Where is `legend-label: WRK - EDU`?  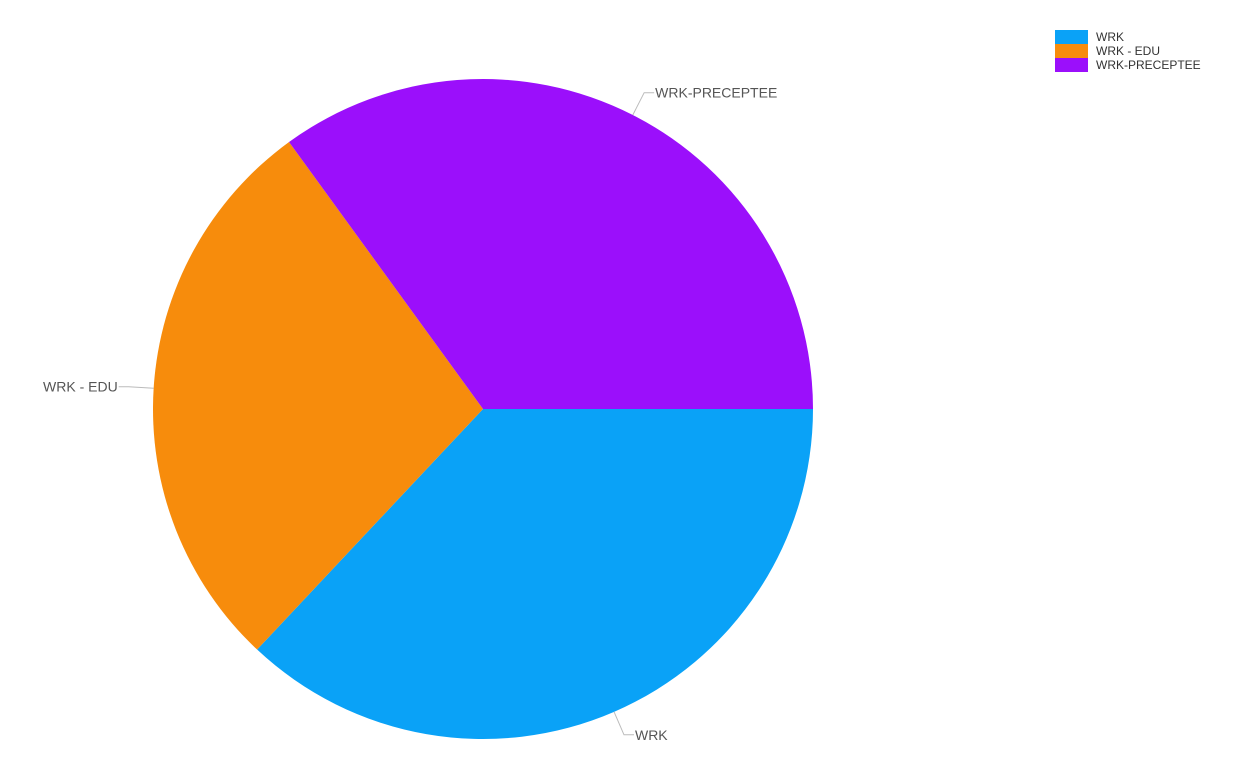 legend-label: WRK - EDU is located at coordinates (1128, 51).